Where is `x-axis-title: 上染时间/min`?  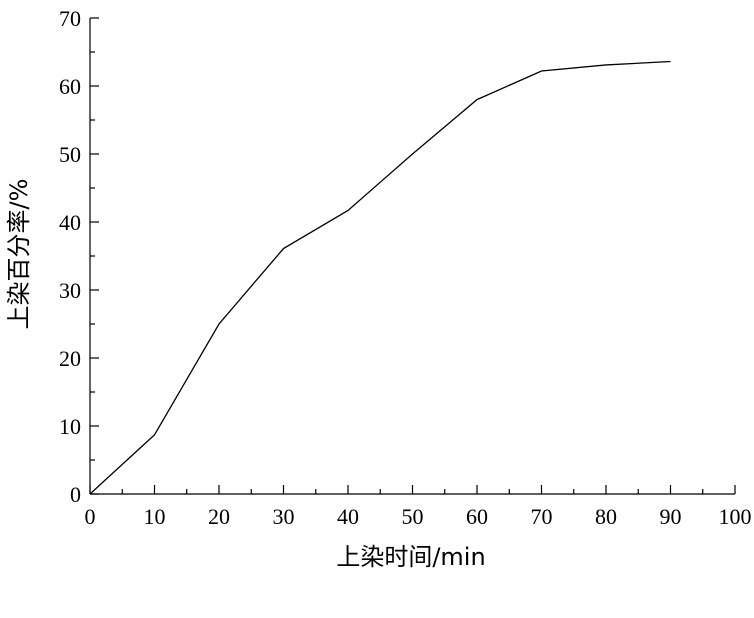
x-axis-title: 上染时间/min is located at coordinates (410, 557).